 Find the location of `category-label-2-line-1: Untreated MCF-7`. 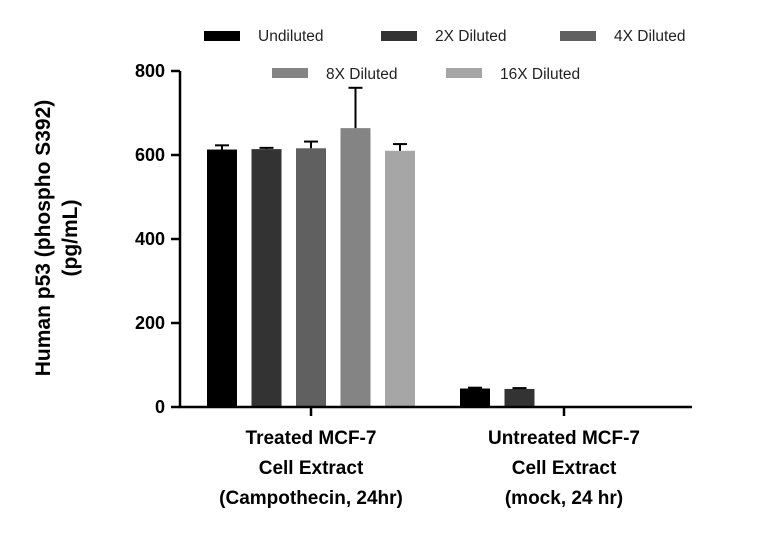

category-label-2-line-1: Untreated MCF-7 is located at coordinates (564, 438).